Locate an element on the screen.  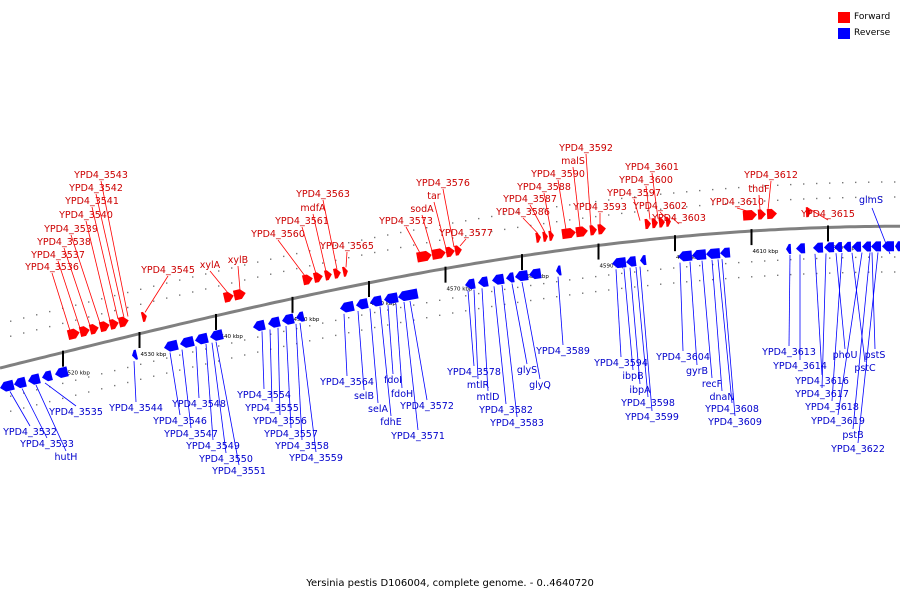
reverse-gene-label: YPD4_3551 is located at coordinates (238, 471).